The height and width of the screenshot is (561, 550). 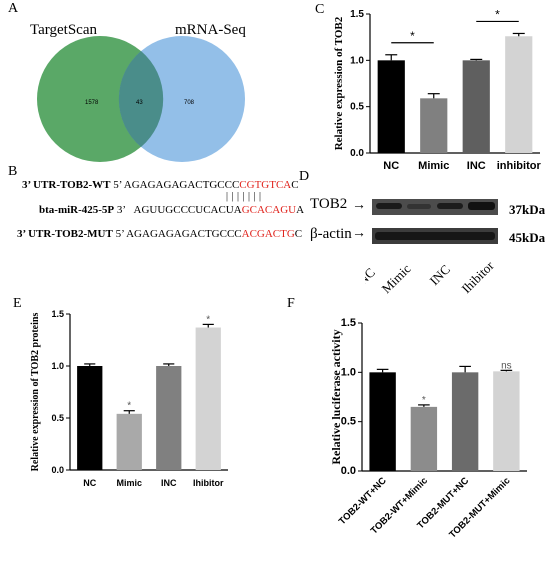 I want to click on venn-diagram: TargetScan mRNA-Seq 1578 43 708, so click(x=138, y=92).